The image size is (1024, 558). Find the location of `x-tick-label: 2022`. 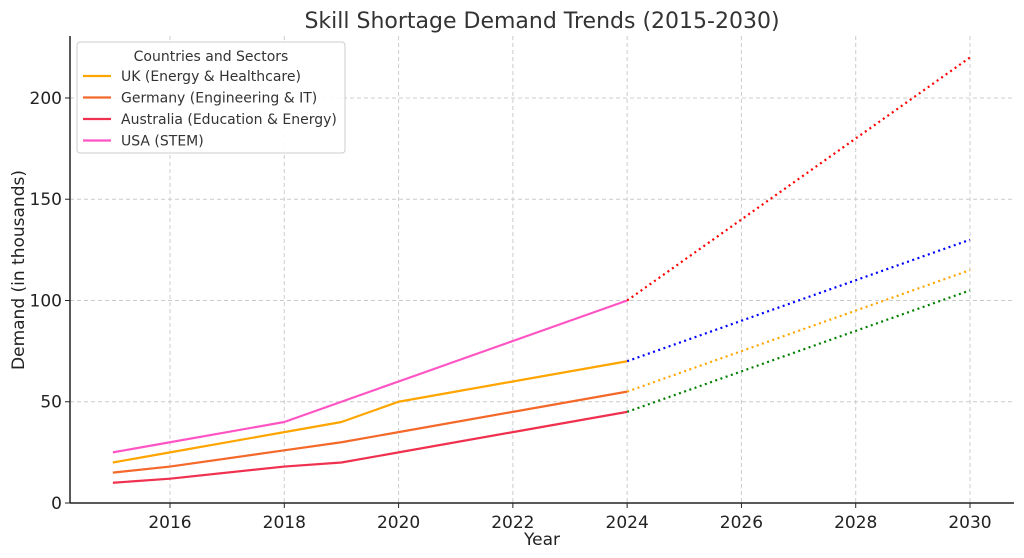

x-tick-label: 2022 is located at coordinates (512, 523).